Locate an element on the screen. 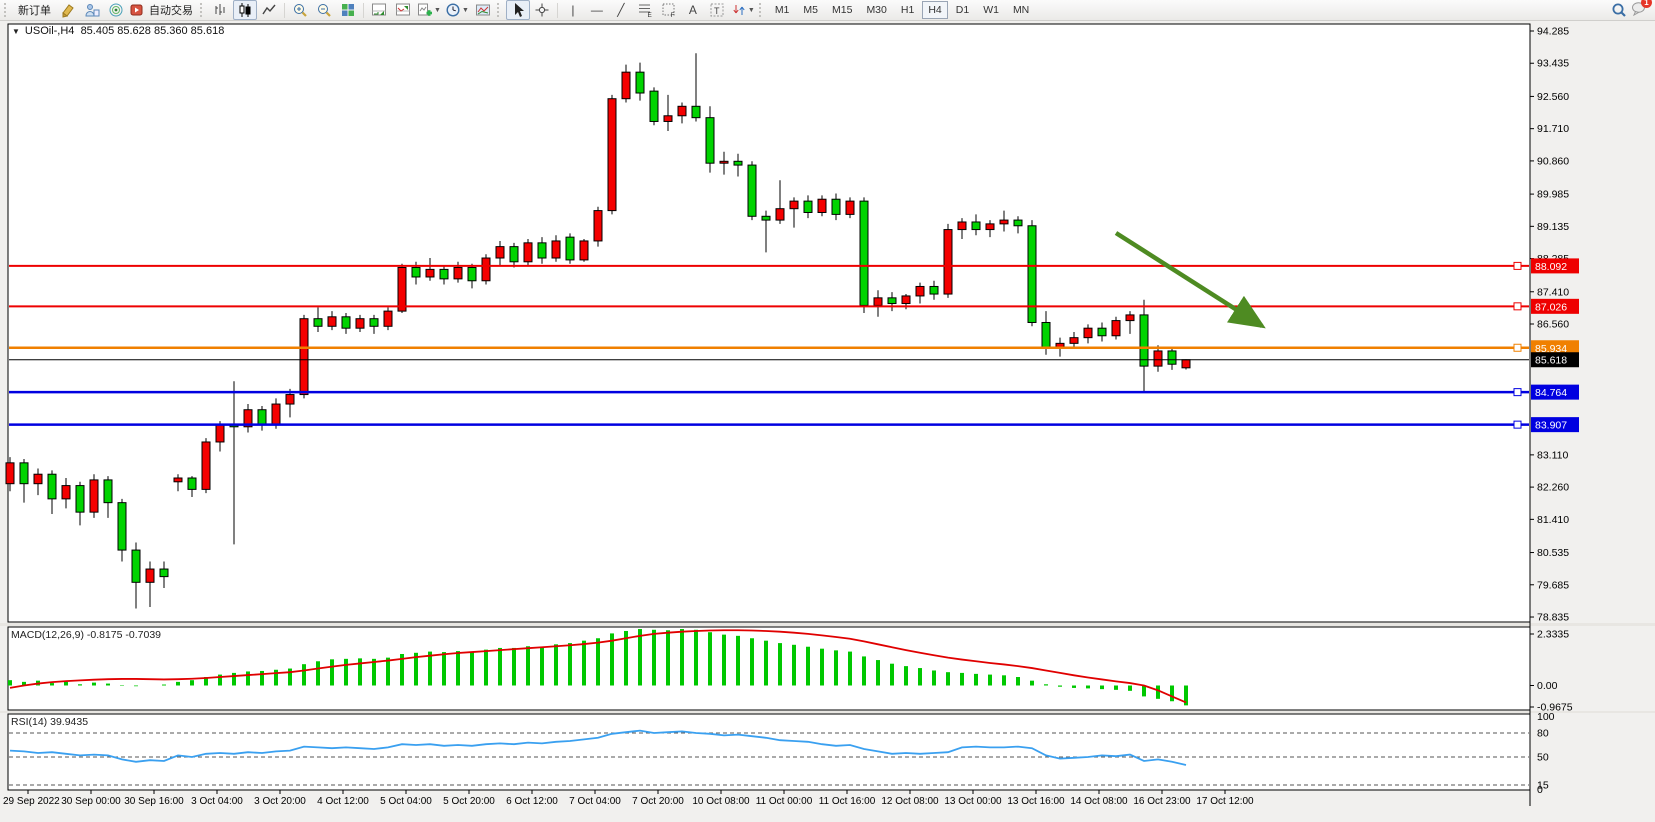  add-indicator-button: ▼ is located at coordinates (429, 10).